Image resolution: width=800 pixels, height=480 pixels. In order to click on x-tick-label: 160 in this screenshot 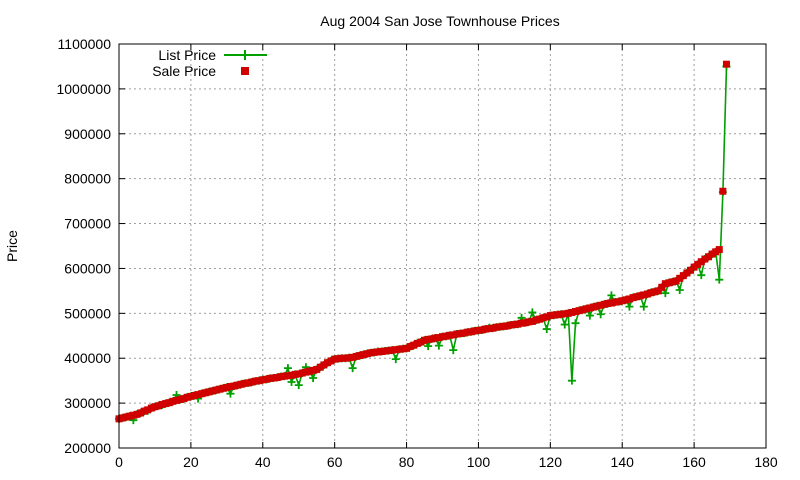, I will do `click(694, 462)`.